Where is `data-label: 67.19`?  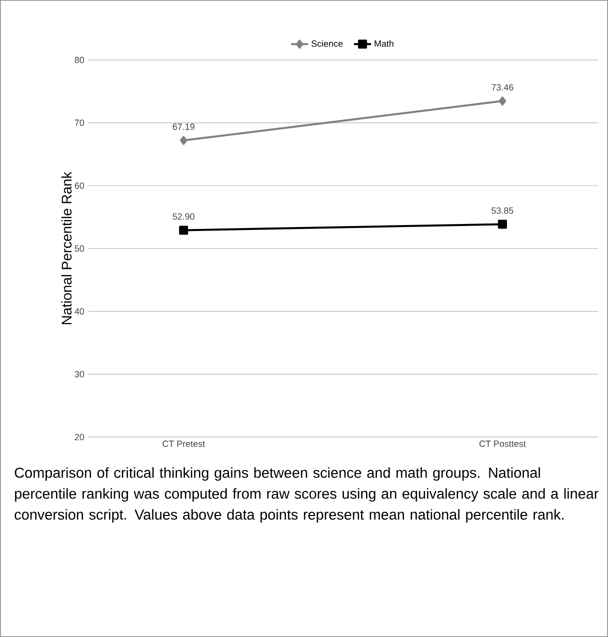
data-label: 67.19 is located at coordinates (183, 127).